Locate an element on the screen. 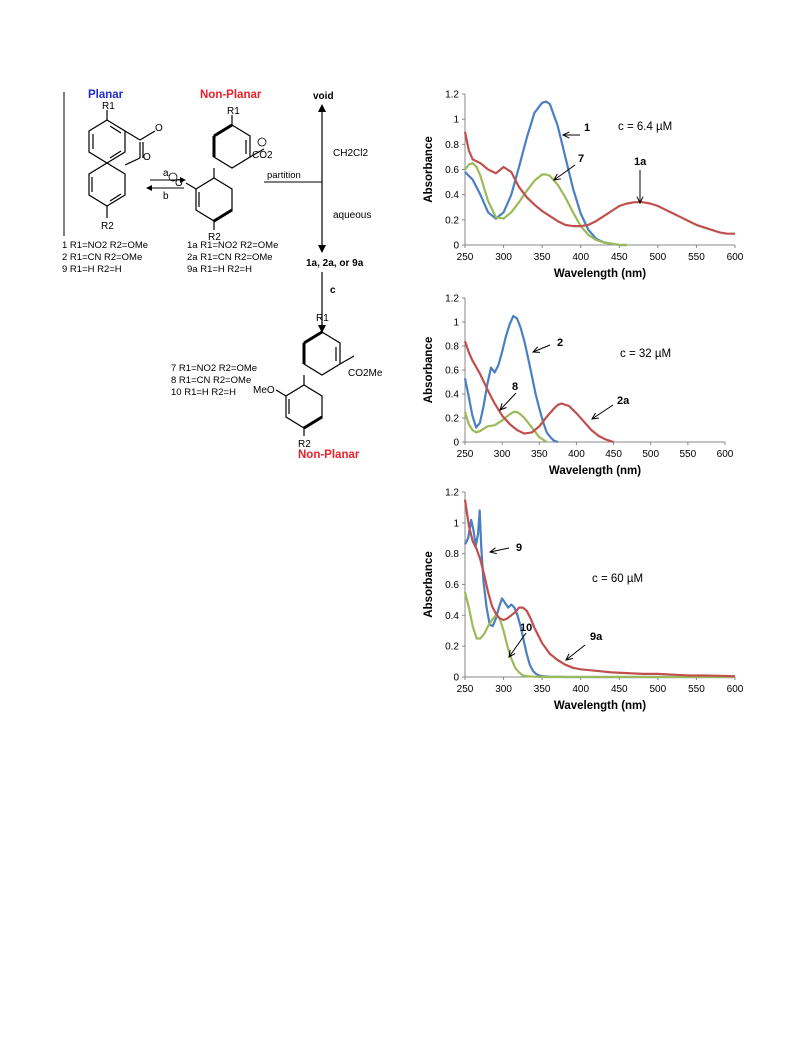 The height and width of the screenshot is (1057, 793). ester-r2-label: R2 is located at coordinates (304, 444).